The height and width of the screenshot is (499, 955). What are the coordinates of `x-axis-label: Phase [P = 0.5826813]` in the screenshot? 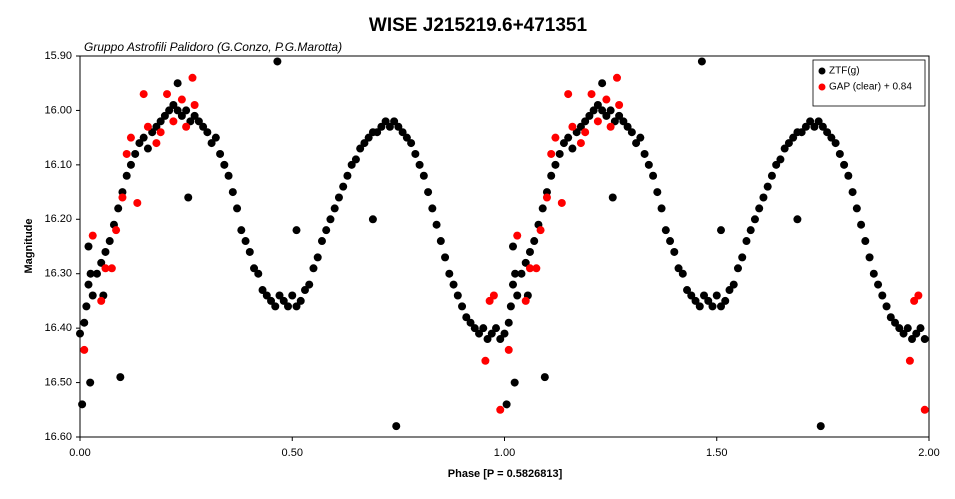 It's located at (505, 474).